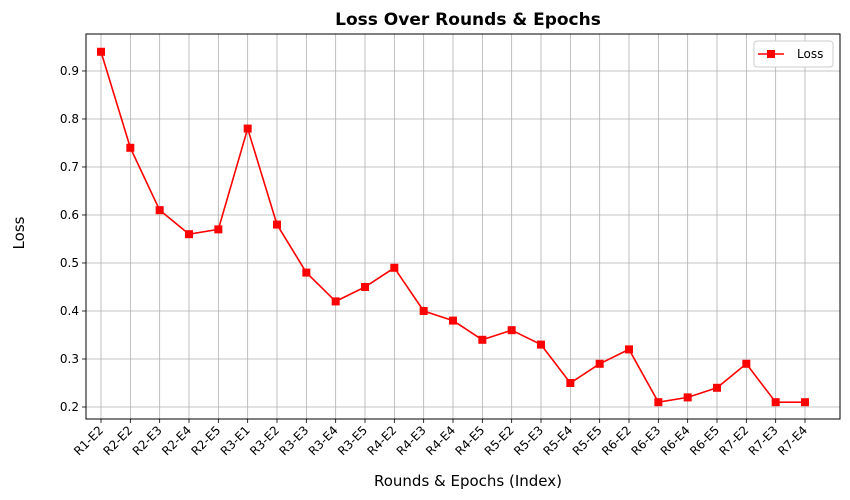 This screenshot has height=500, width=850. Describe the element at coordinates (69, 263) in the screenshot. I see `y-tick-label: 0.5` at that location.